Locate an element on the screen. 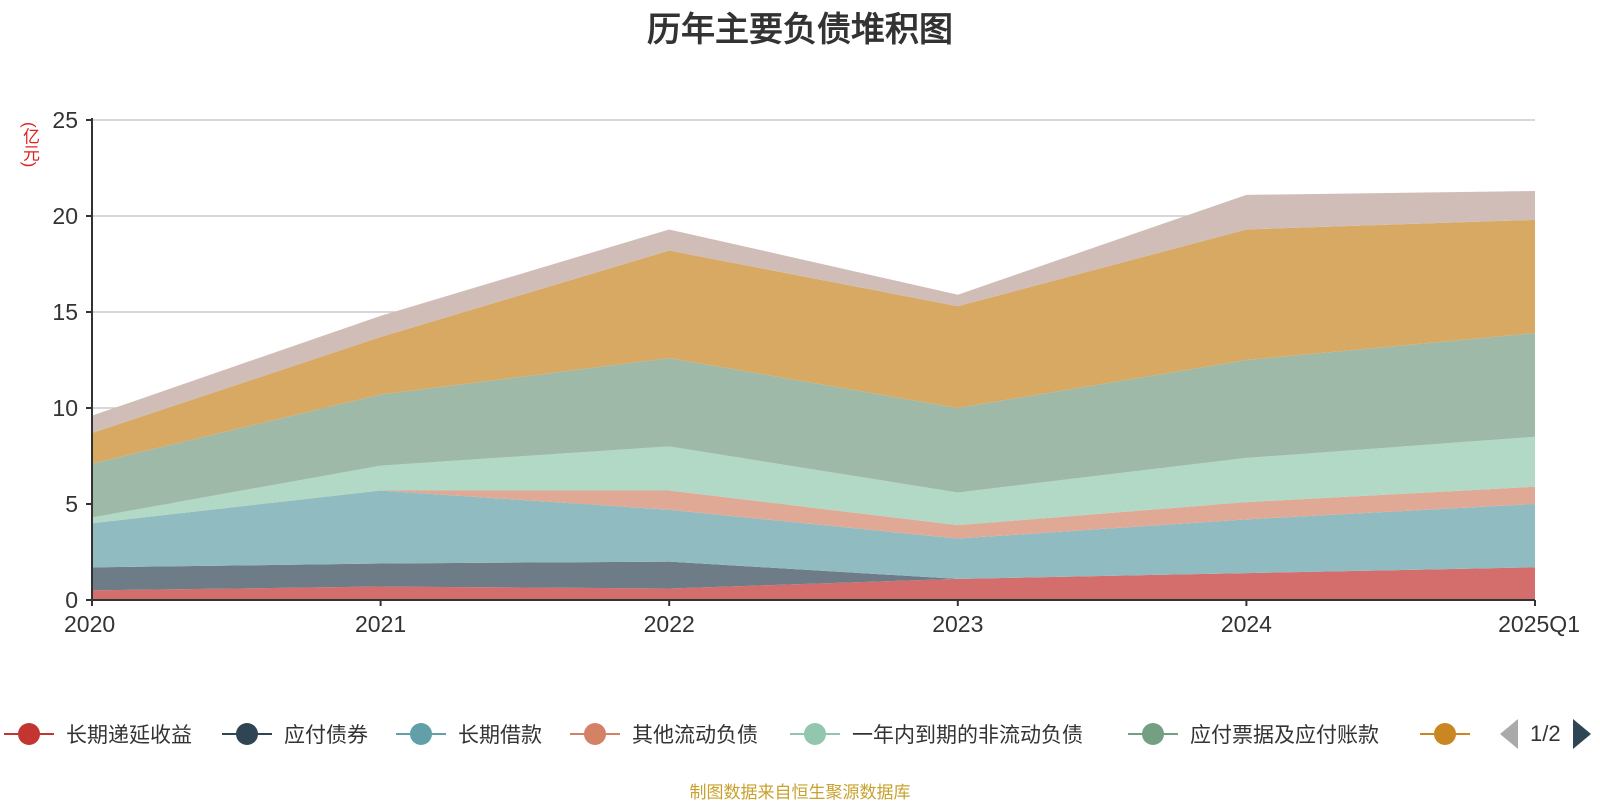  x-tick-label: 2025Q1 is located at coordinates (1539, 624).